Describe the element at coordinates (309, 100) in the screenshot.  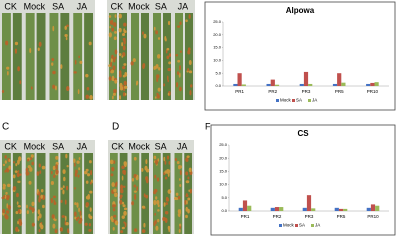
I see `legend-swatch` at that location.